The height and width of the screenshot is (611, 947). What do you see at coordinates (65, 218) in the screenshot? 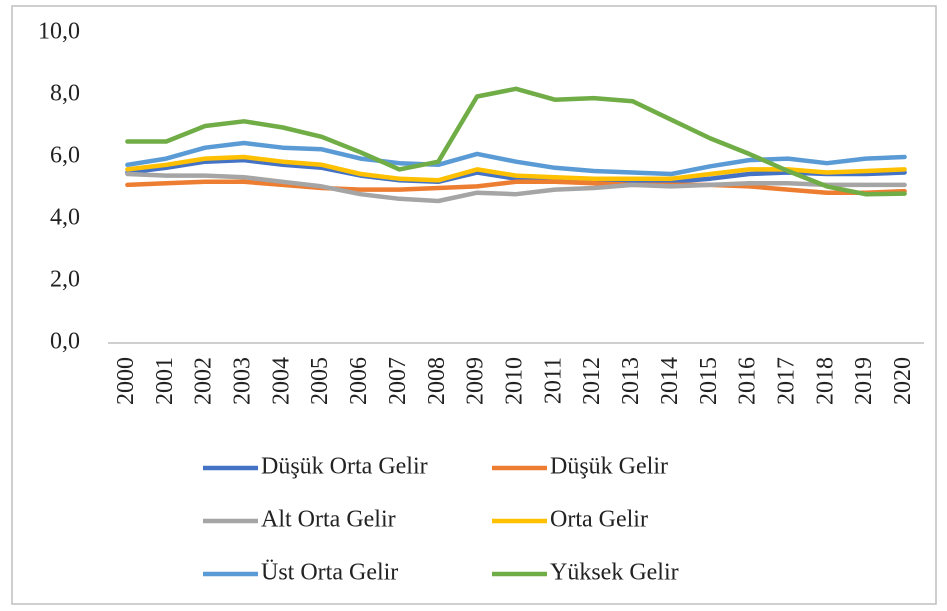
I see `y-tick-label: 4,0` at bounding box center [65, 218].